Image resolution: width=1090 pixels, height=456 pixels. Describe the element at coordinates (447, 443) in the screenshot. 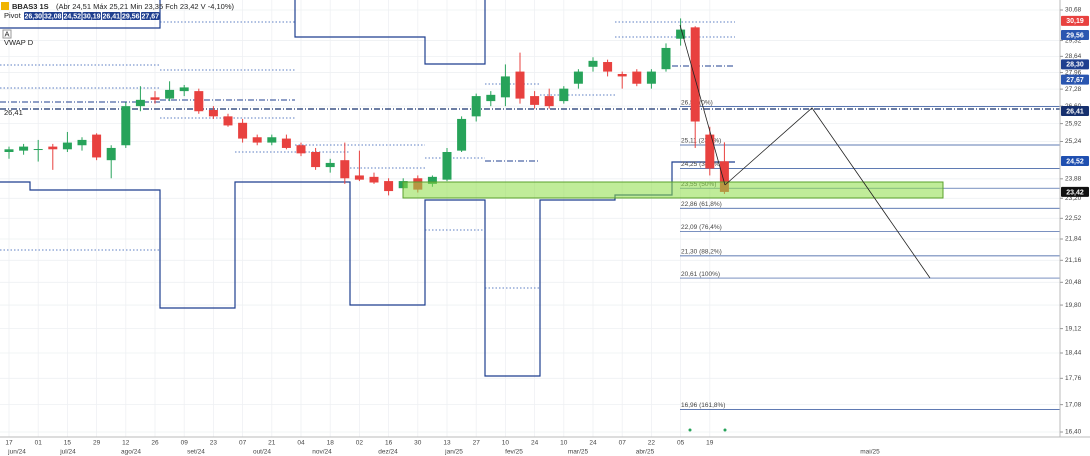

I see `x-tick-label: 13` at that location.